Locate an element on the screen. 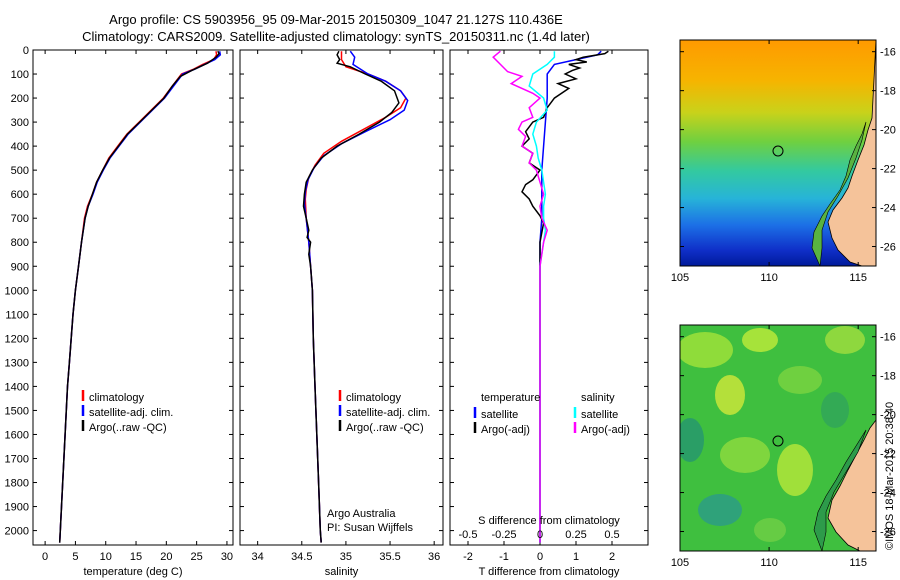  depth-tick-label: 800 is located at coordinates (20, 243).